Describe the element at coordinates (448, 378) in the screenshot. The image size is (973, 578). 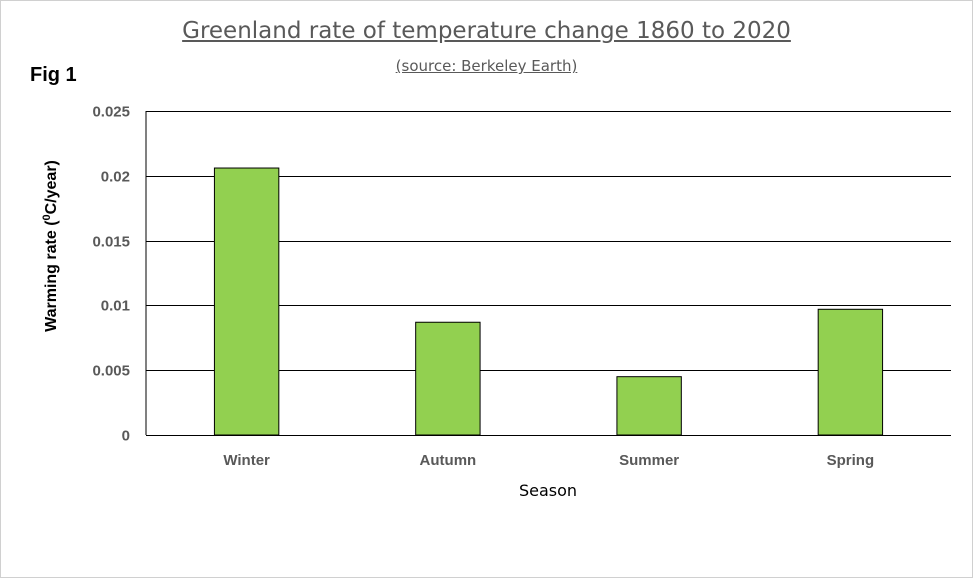
I see `bar-autumn` at that location.